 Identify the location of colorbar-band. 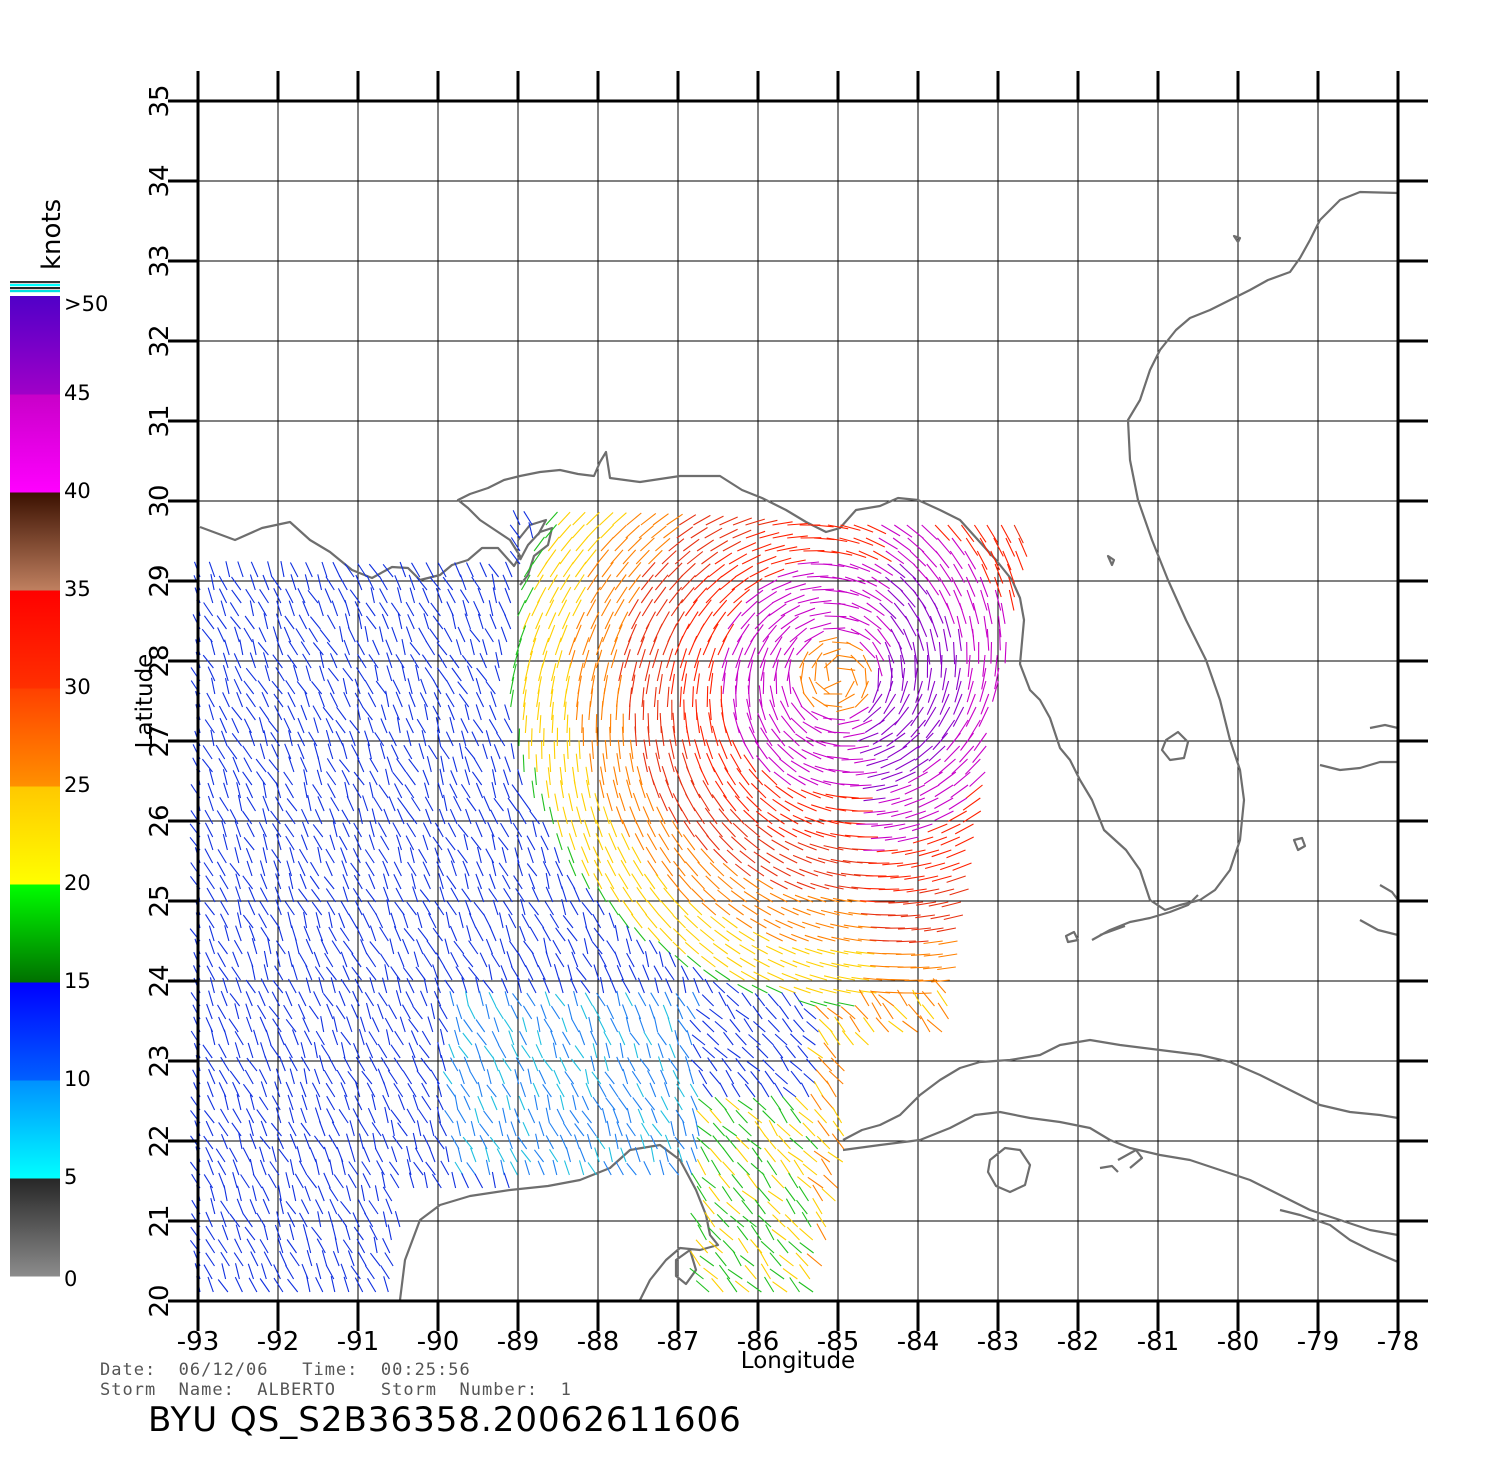
(35, 443).